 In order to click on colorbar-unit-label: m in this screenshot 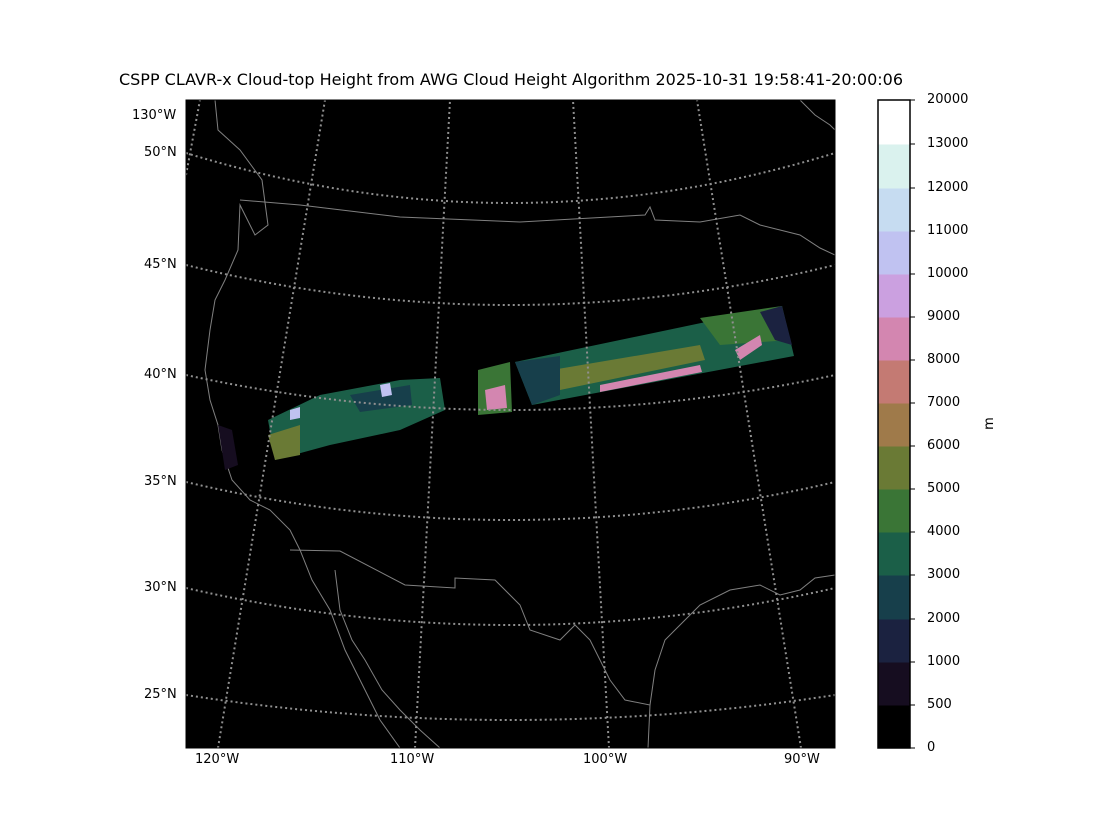, I will do `click(989, 423)`.